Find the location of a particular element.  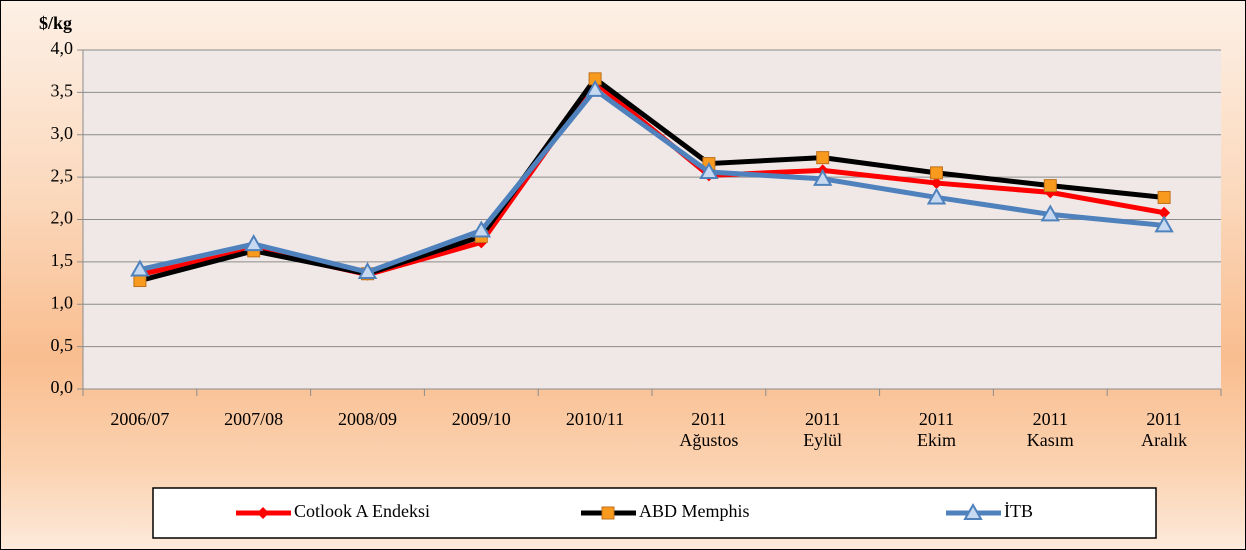

y-tick-label: 3,0 is located at coordinates (62, 133).